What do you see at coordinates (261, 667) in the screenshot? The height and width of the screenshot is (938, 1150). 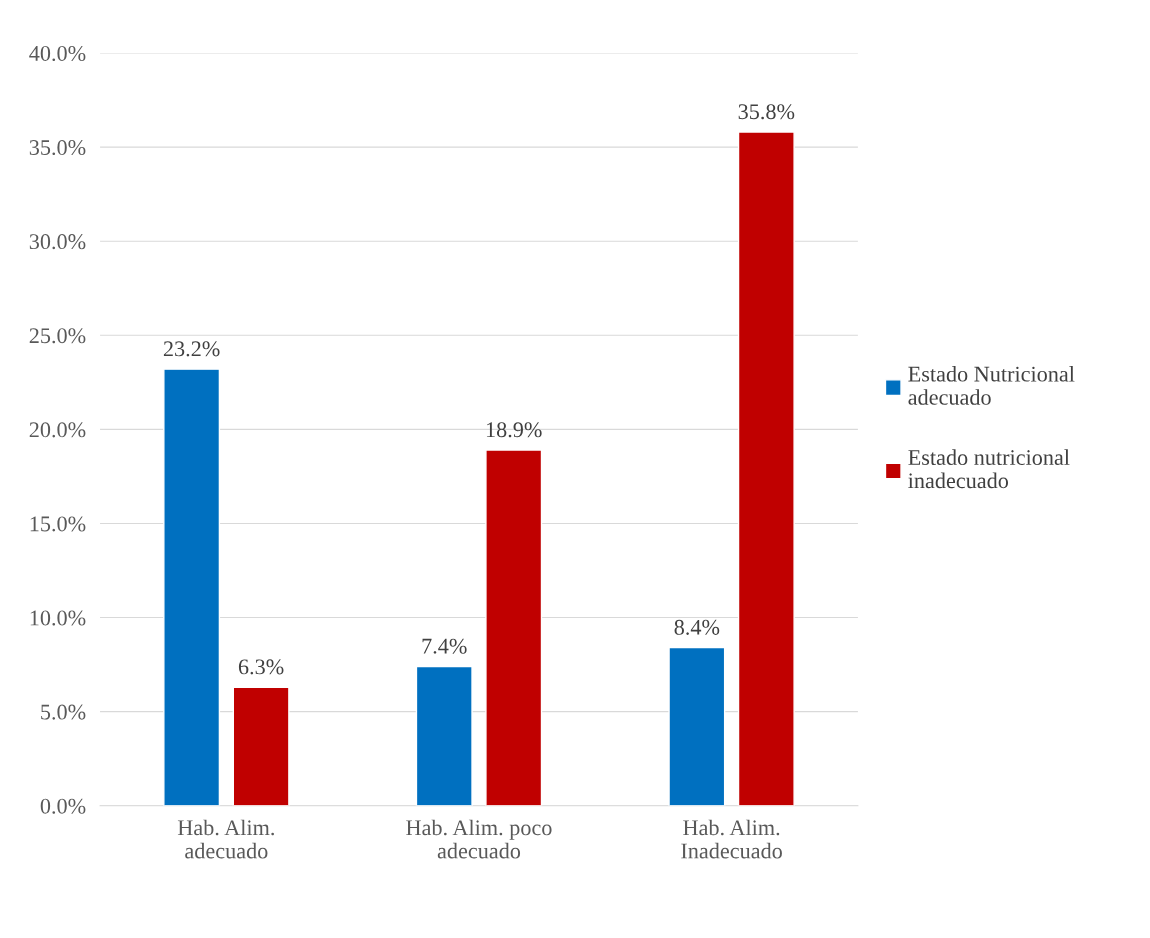 I see `data-label: 6.3%` at bounding box center [261, 667].